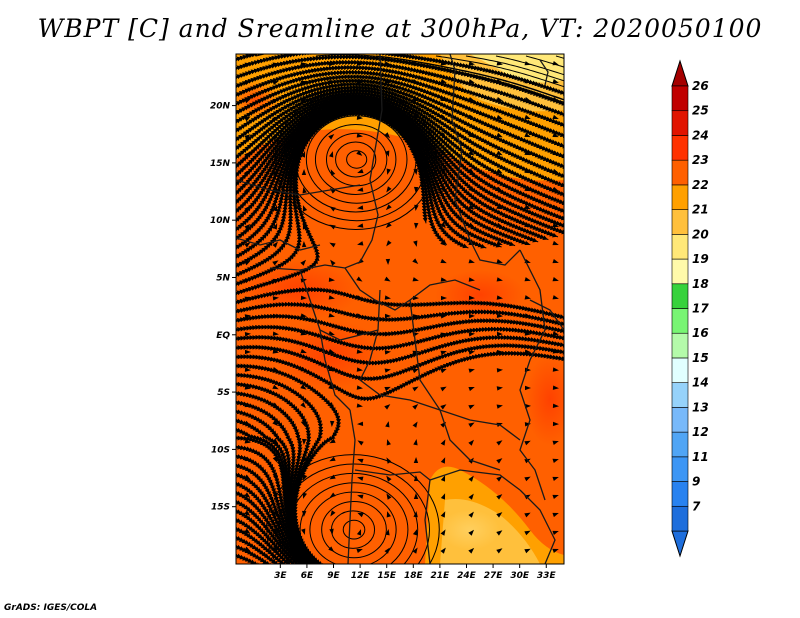  Describe the element at coordinates (415, 572) in the screenshot. I see `longitude-axis: 3E 6E 9E 12E 15E 18E 21E 24E 27E 30E 33E` at that location.